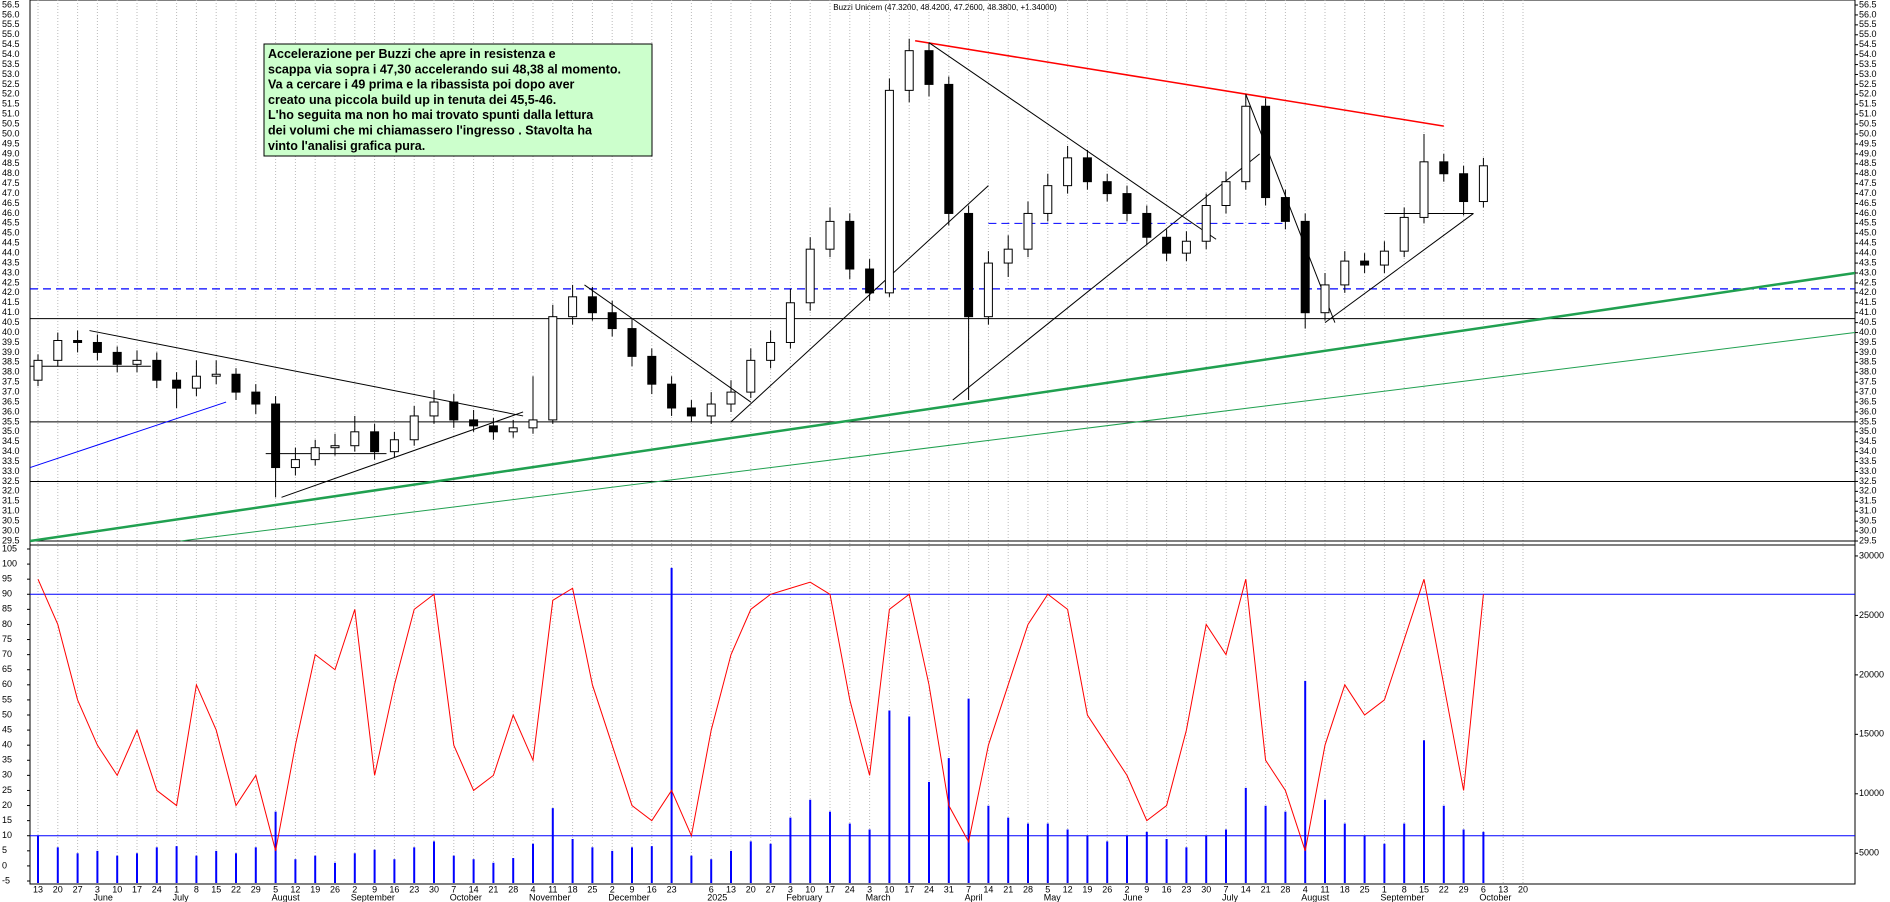 This screenshot has height=902, width=1890. Describe the element at coordinates (1868, 332) in the screenshot. I see `y-tick-label-right: 40.0` at that location.